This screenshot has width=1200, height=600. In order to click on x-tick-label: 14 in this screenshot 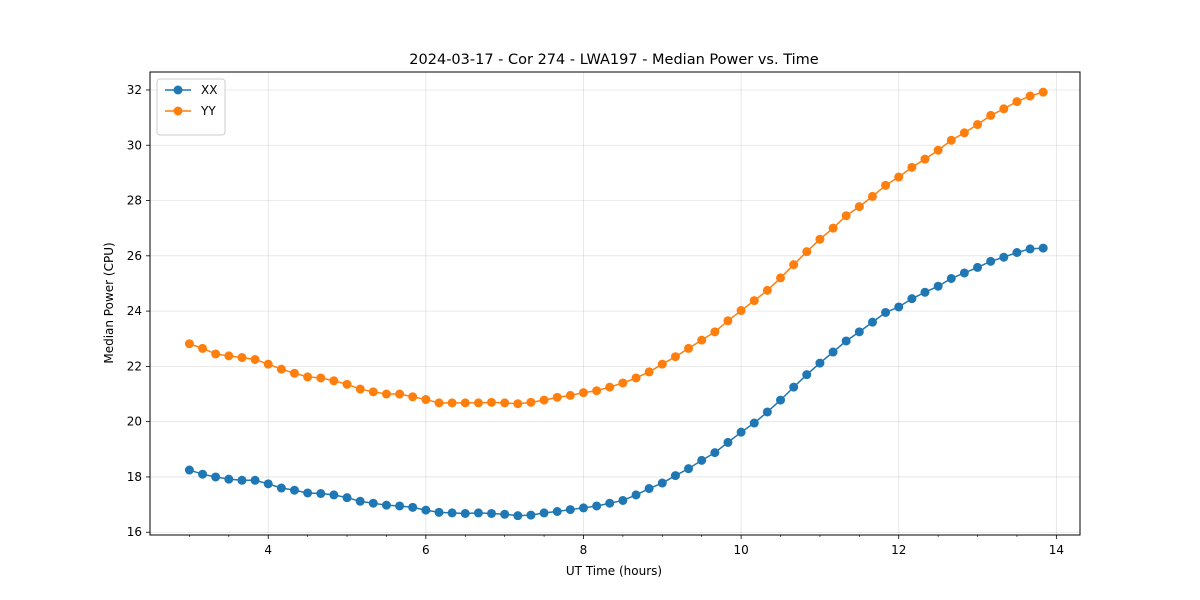, I will do `click(1056, 550)`.